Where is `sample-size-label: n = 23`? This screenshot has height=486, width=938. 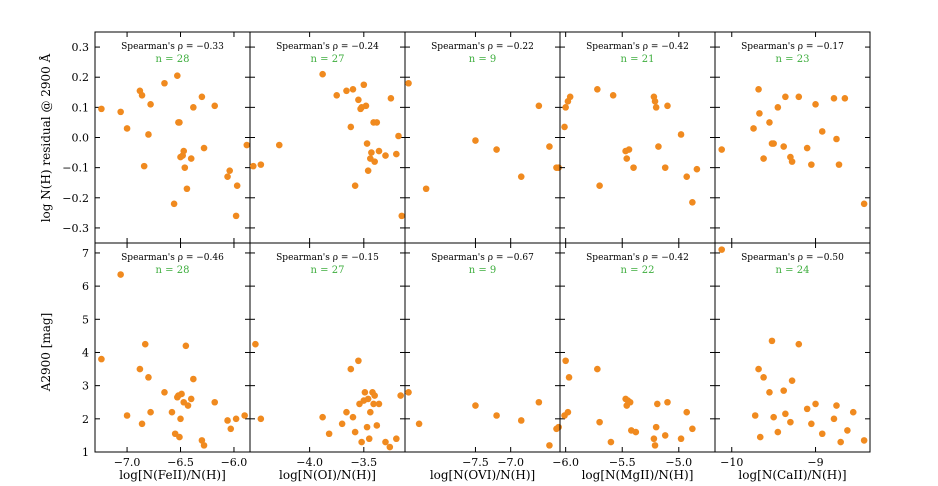 sample-size-label: n = 23 is located at coordinates (793, 59).